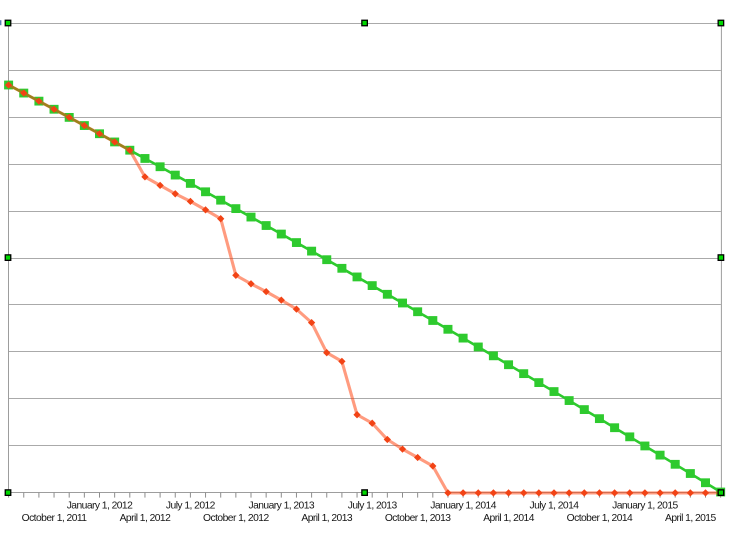  Describe the element at coordinates (55, 518) in the screenshot. I see `svg-text: October 1, 2011` at that location.